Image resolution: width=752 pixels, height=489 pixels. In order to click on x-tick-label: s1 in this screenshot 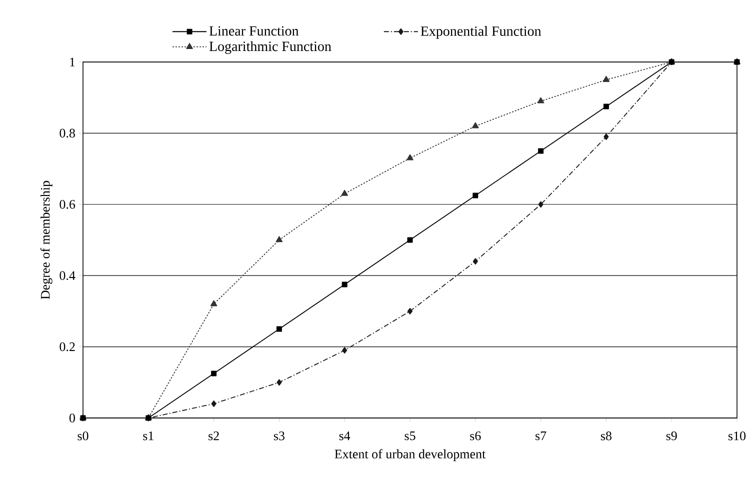, I will do `click(148, 436)`.